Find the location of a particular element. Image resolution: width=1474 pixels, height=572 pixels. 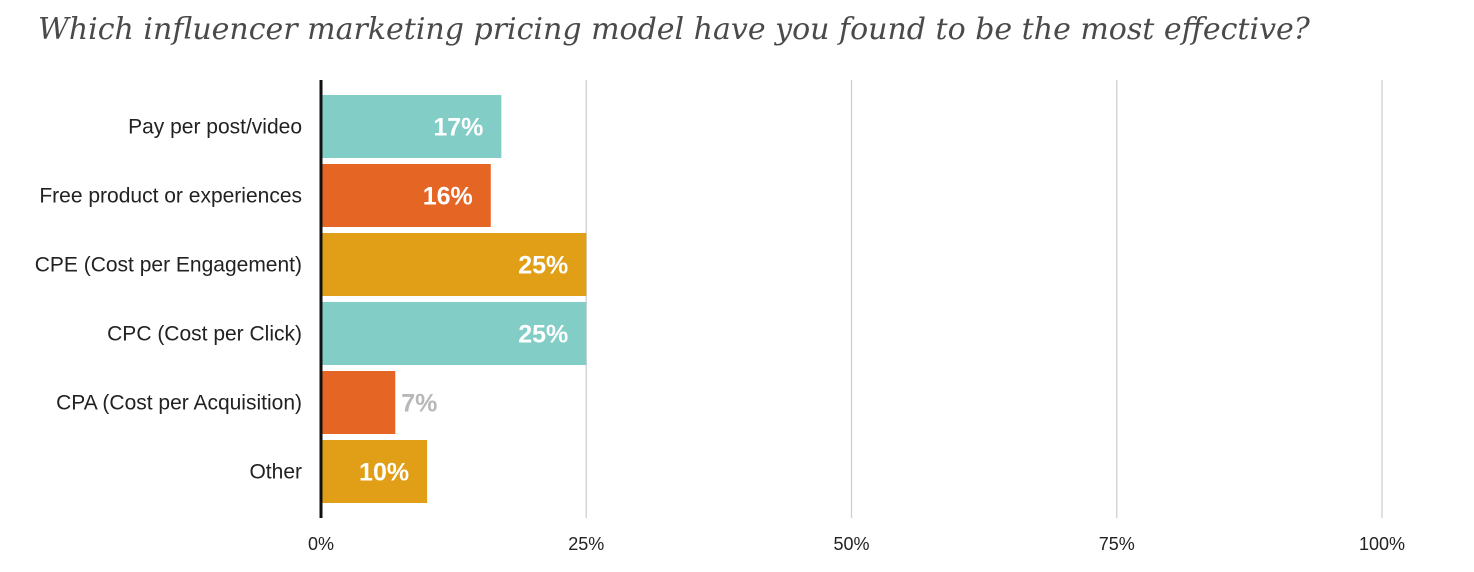

value-label: 16% is located at coordinates (448, 197).